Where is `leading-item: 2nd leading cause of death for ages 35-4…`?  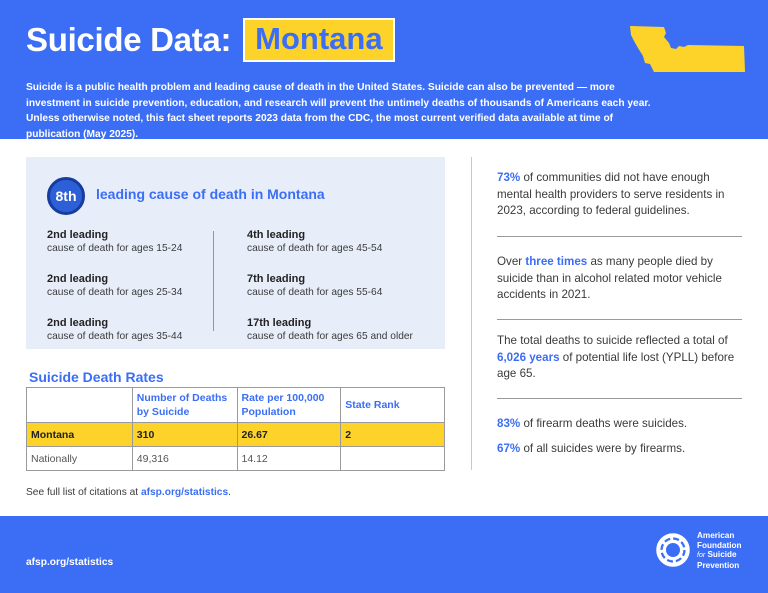 leading-item: 2nd leading cause of death for ages 35-4… is located at coordinates (139, 330).